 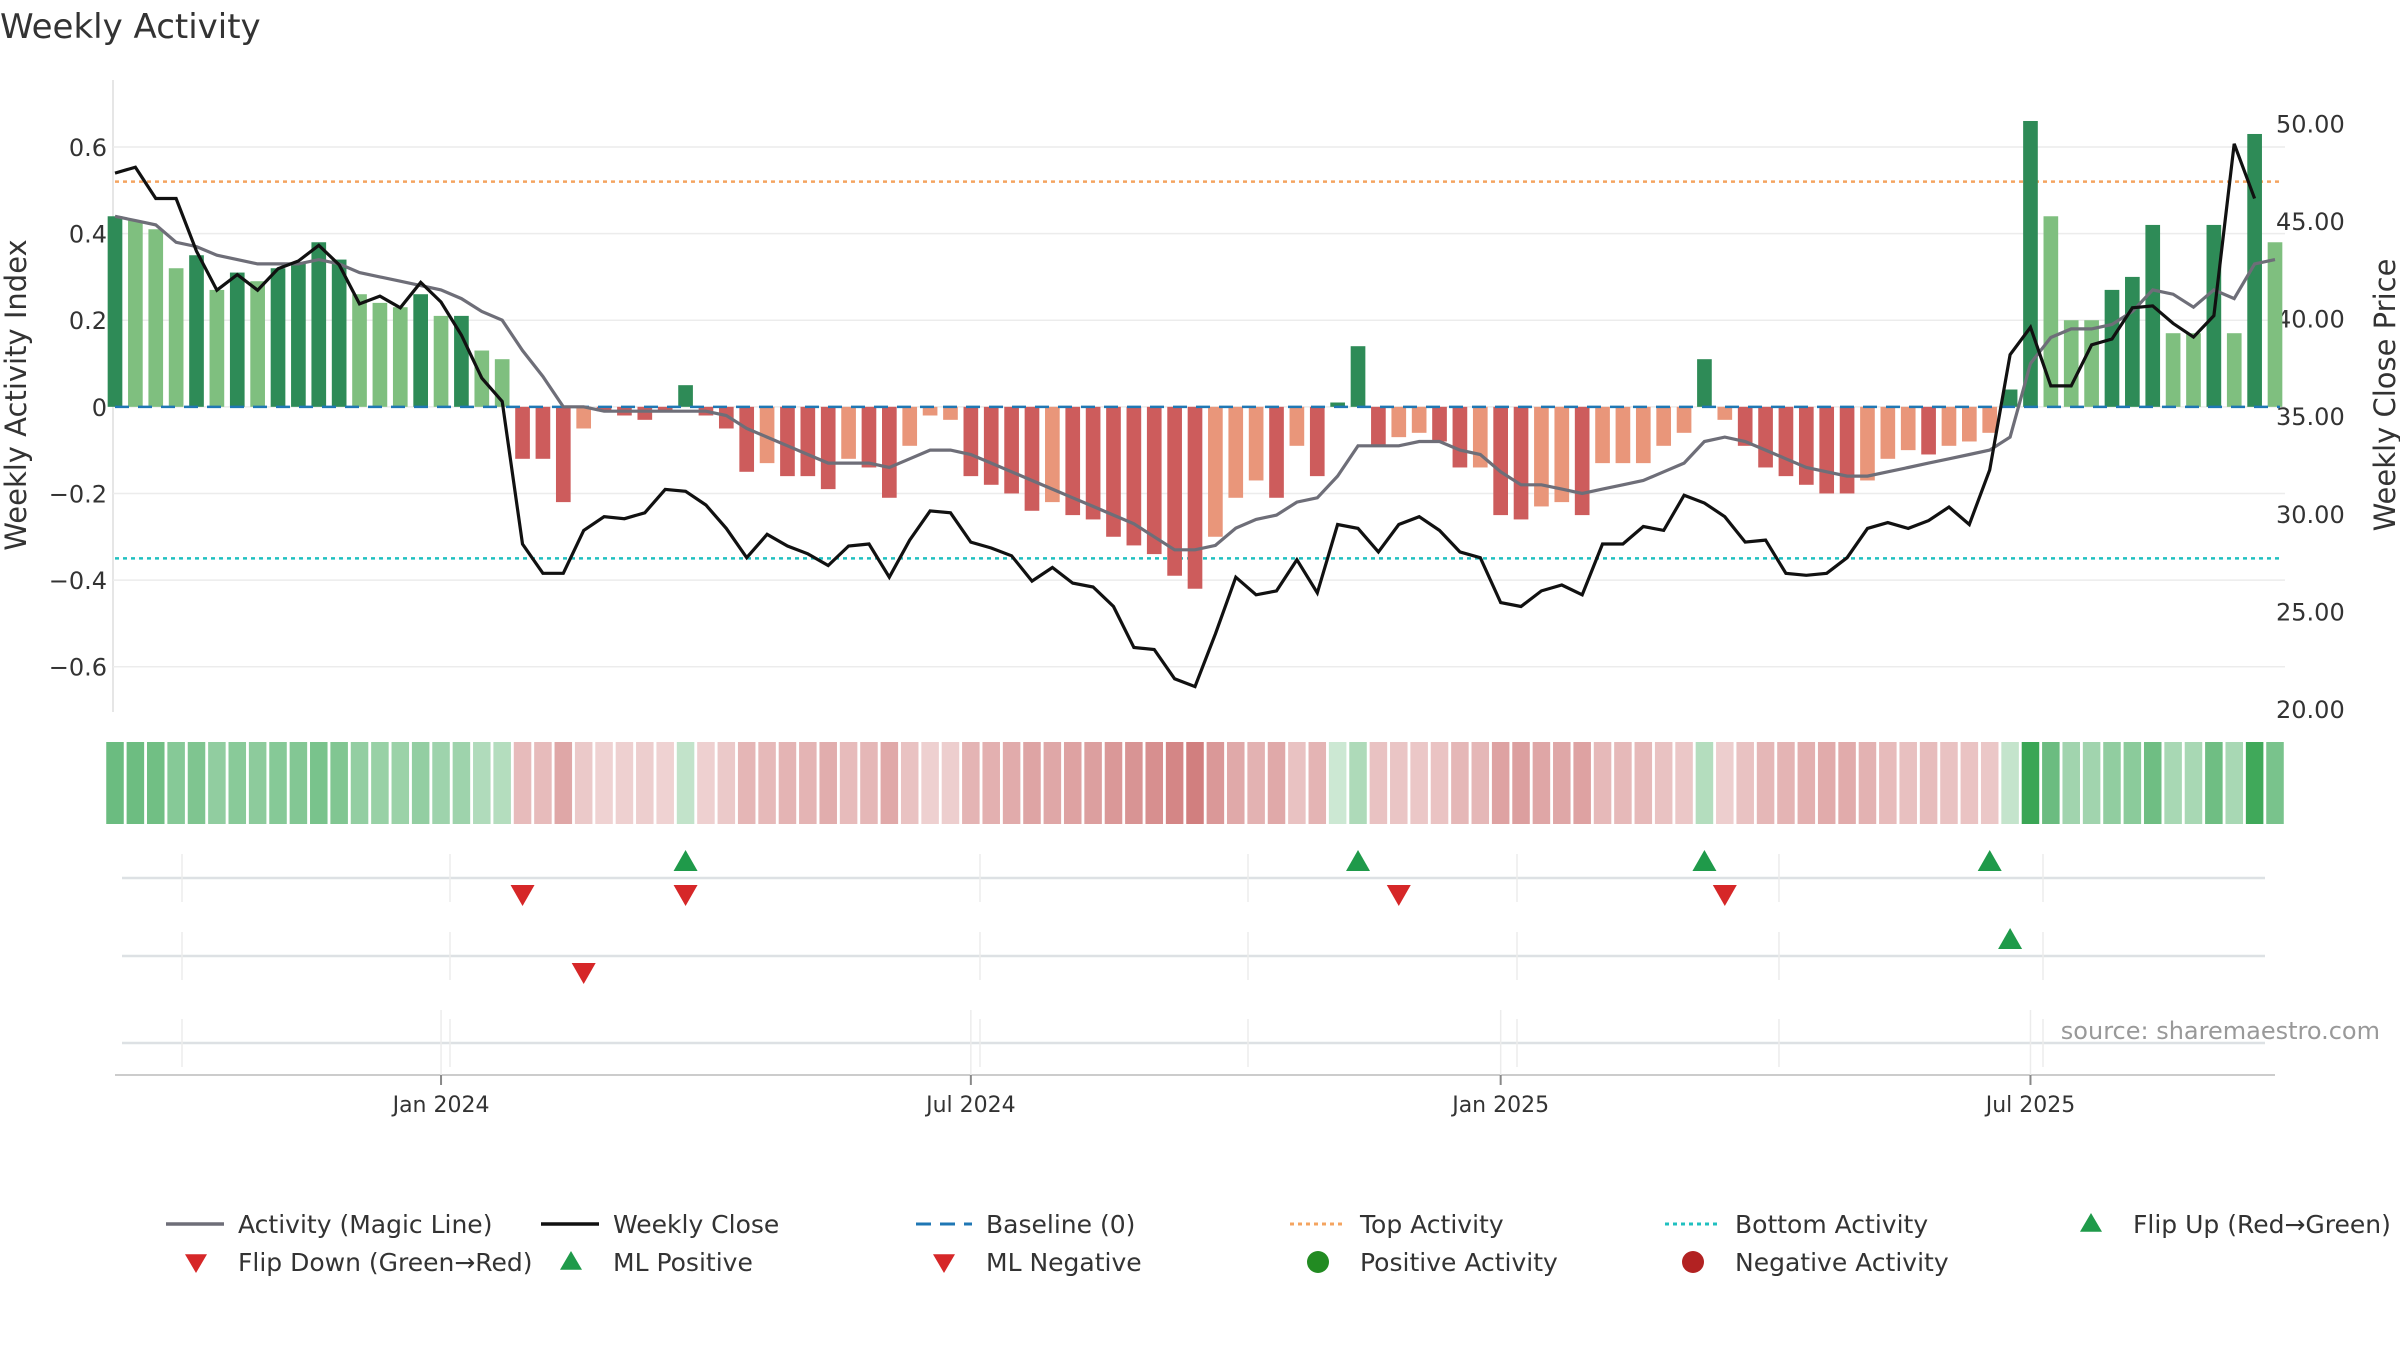 What do you see at coordinates (1432, 1262) in the screenshot?
I see `legend-item-posact: Positive Activity` at bounding box center [1432, 1262].